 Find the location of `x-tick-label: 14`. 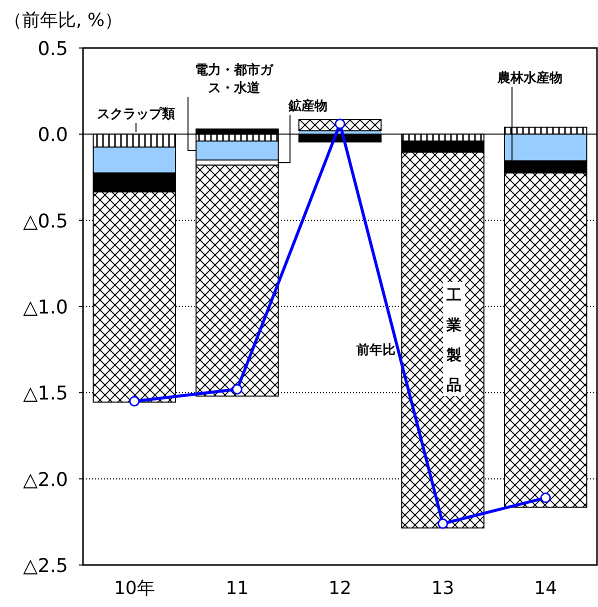

x-tick-label: 14 is located at coordinates (546, 588).